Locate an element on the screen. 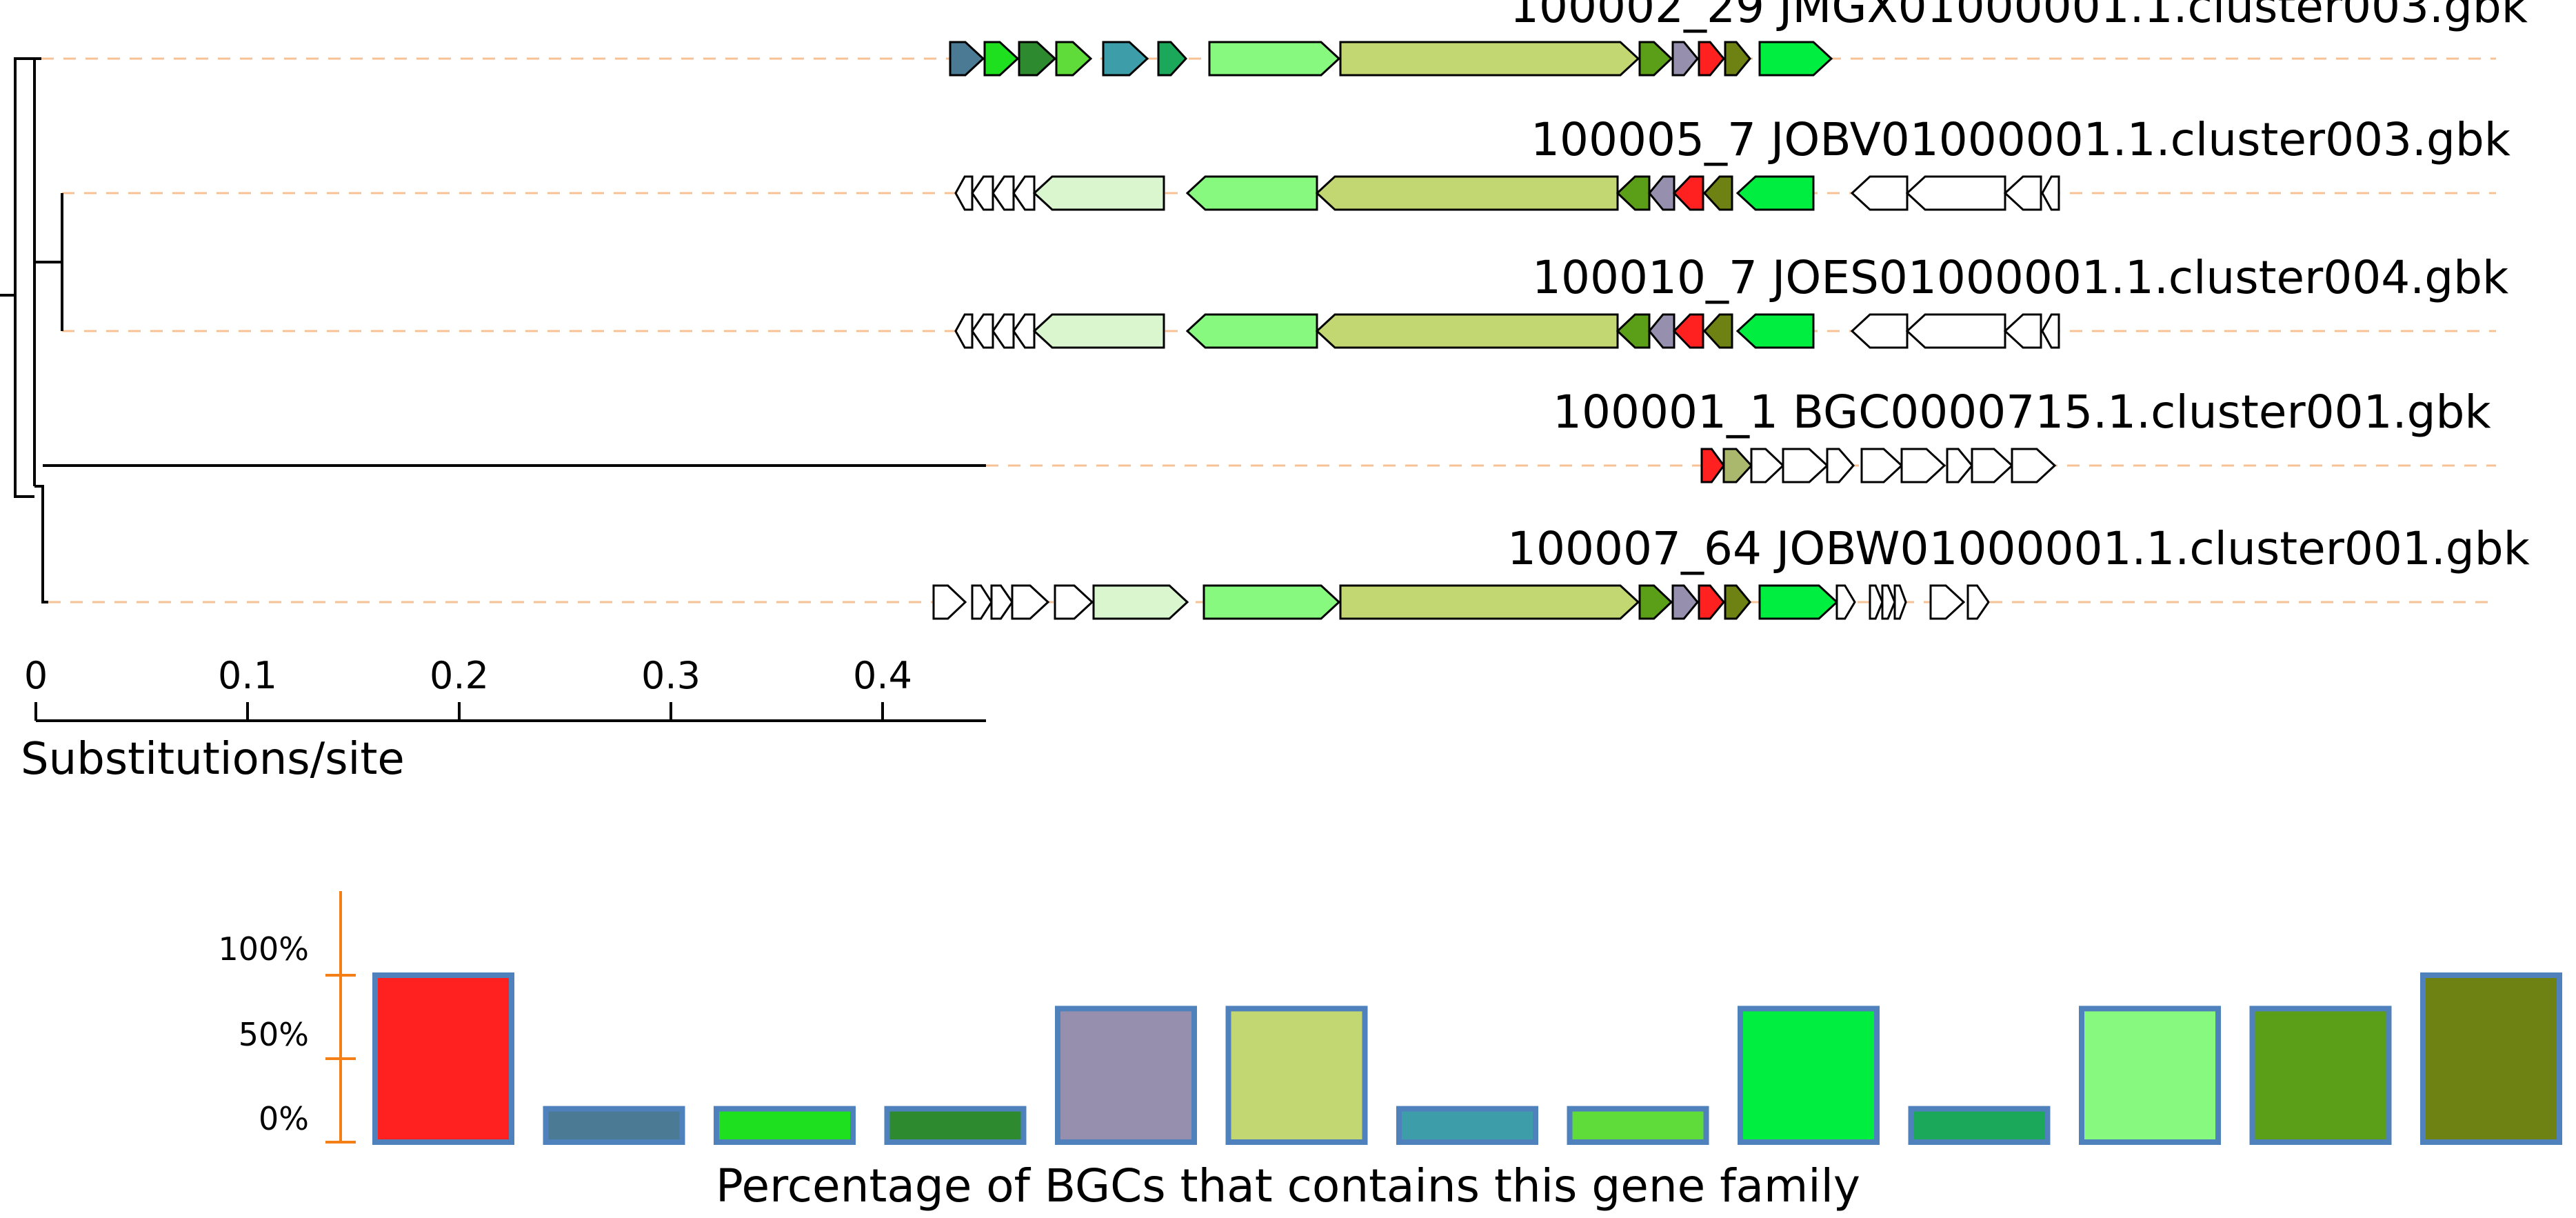 Image resolution: width=2576 pixels, height=1218 pixels. tree-axis-tick-label: 0.4 is located at coordinates (882, 675).